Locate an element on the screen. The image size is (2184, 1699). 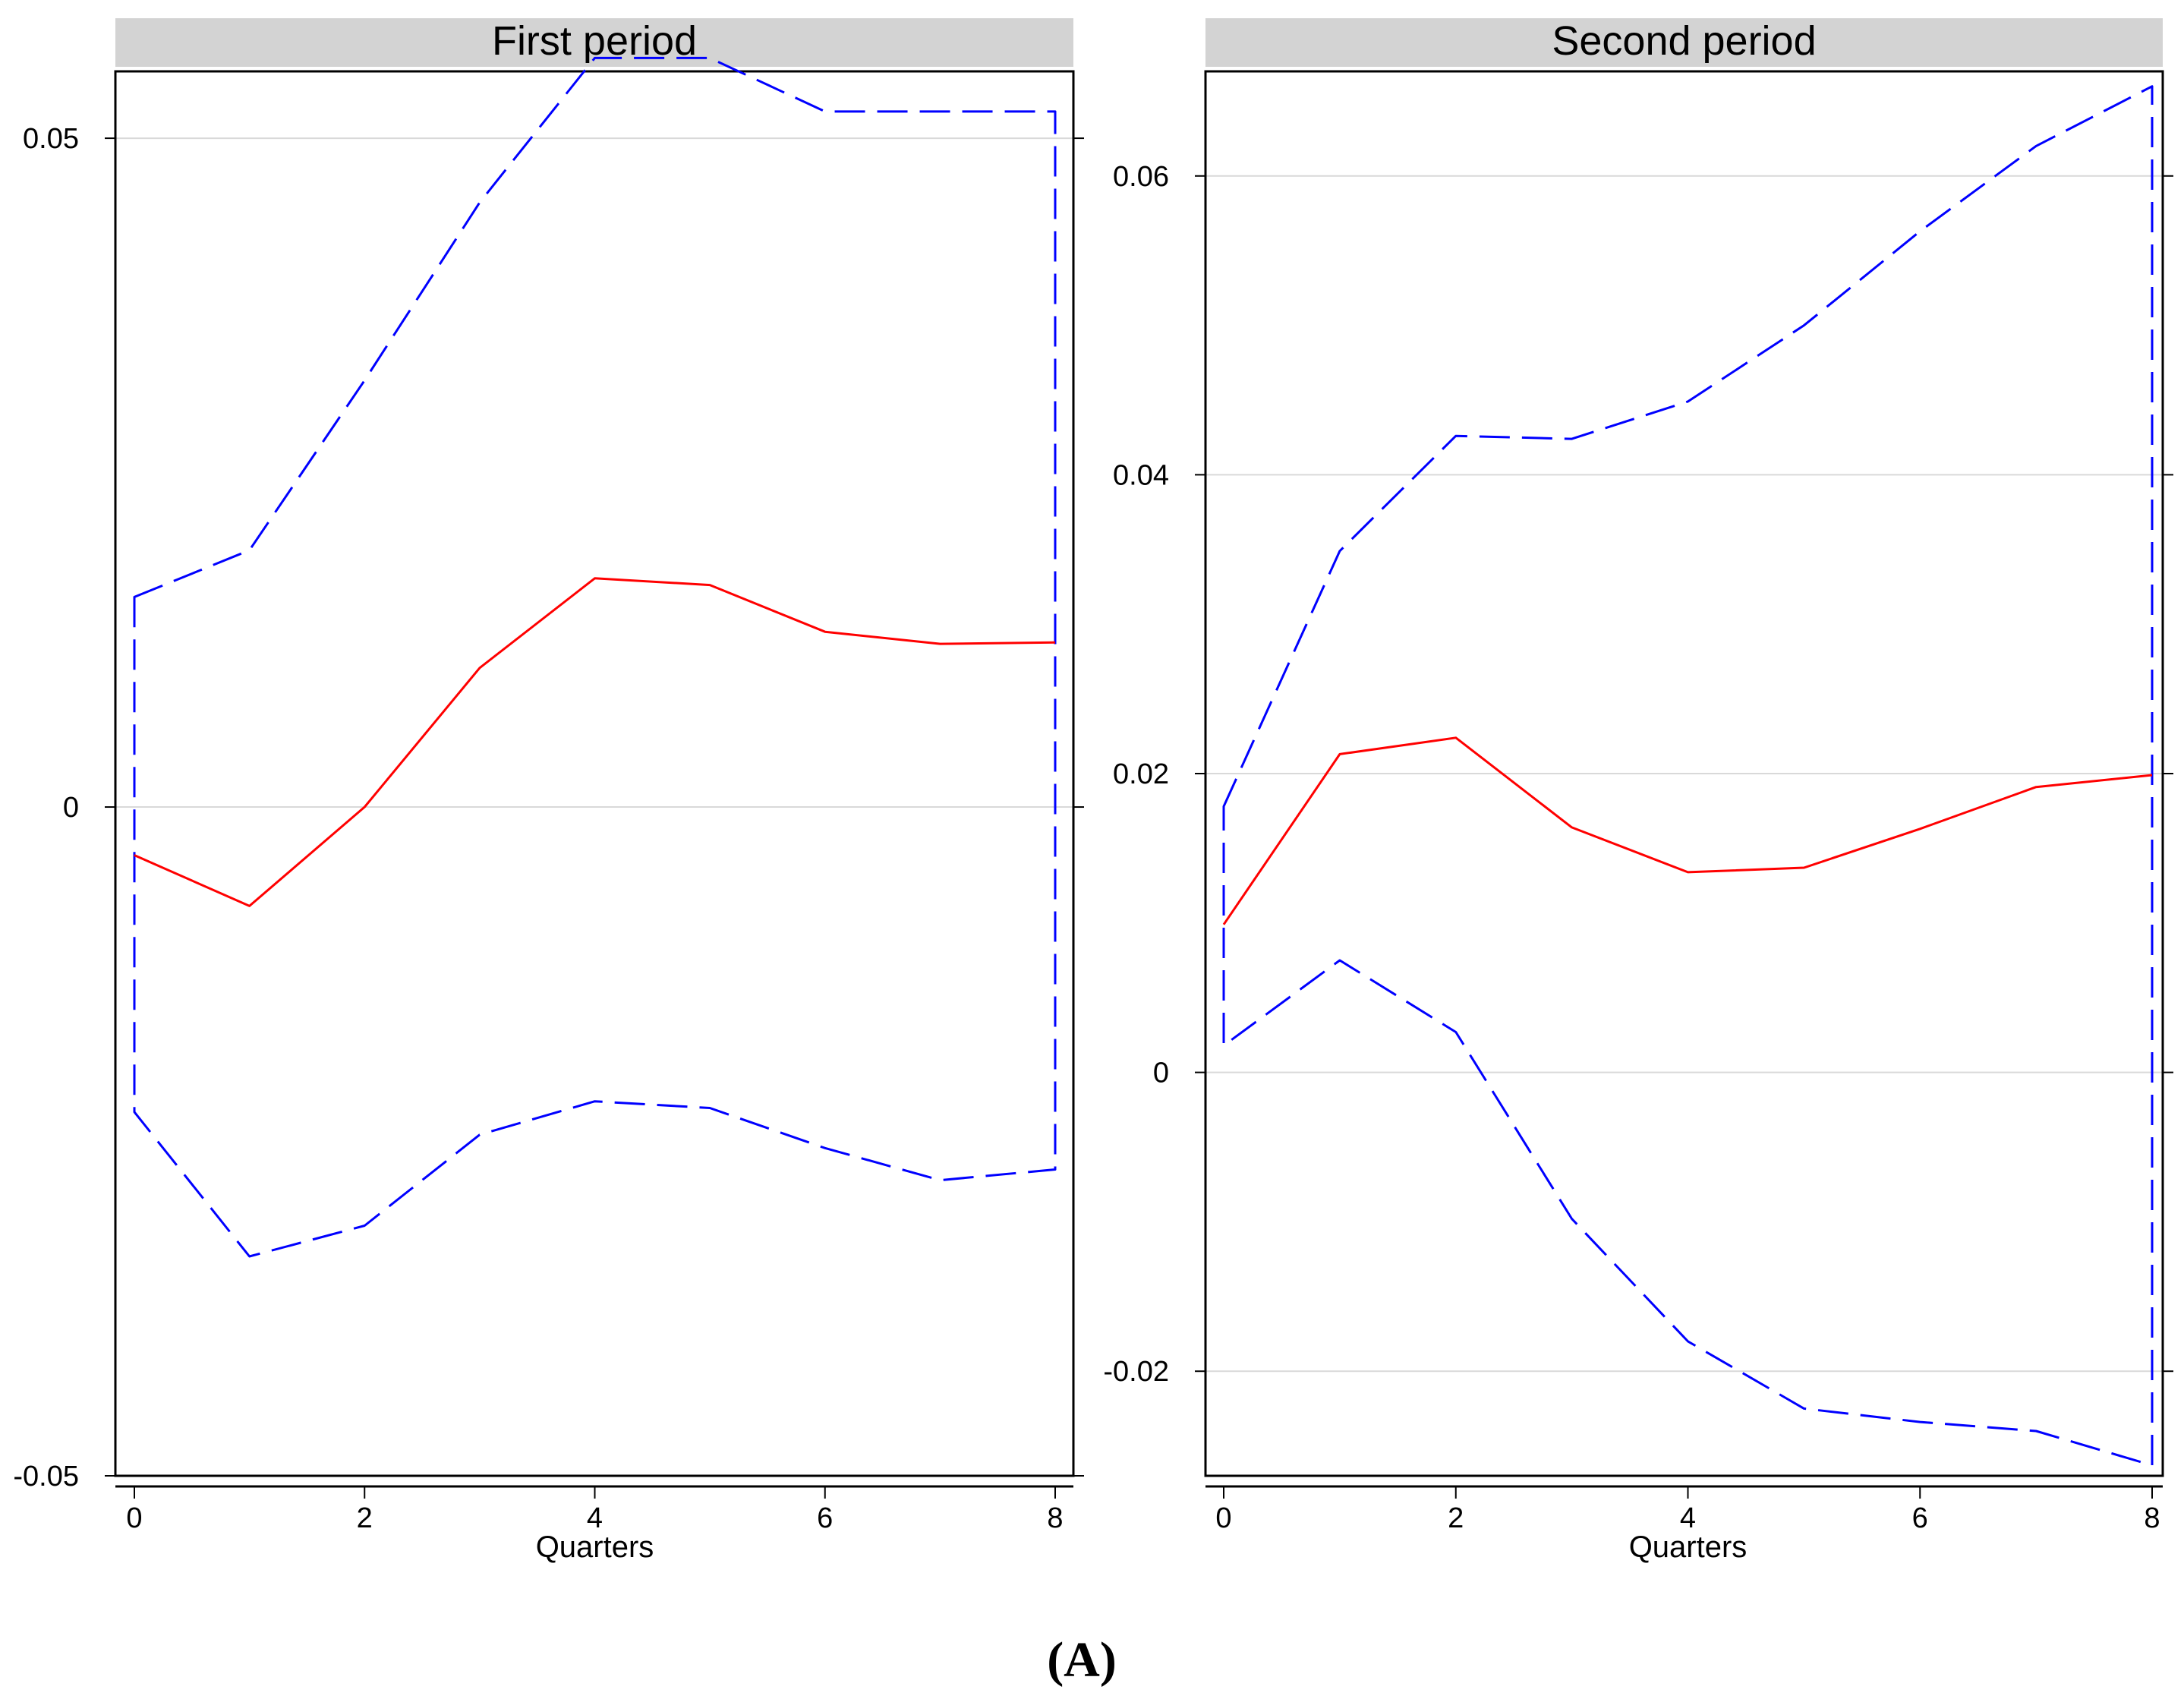
panel-header-strip is located at coordinates (1684, 42).